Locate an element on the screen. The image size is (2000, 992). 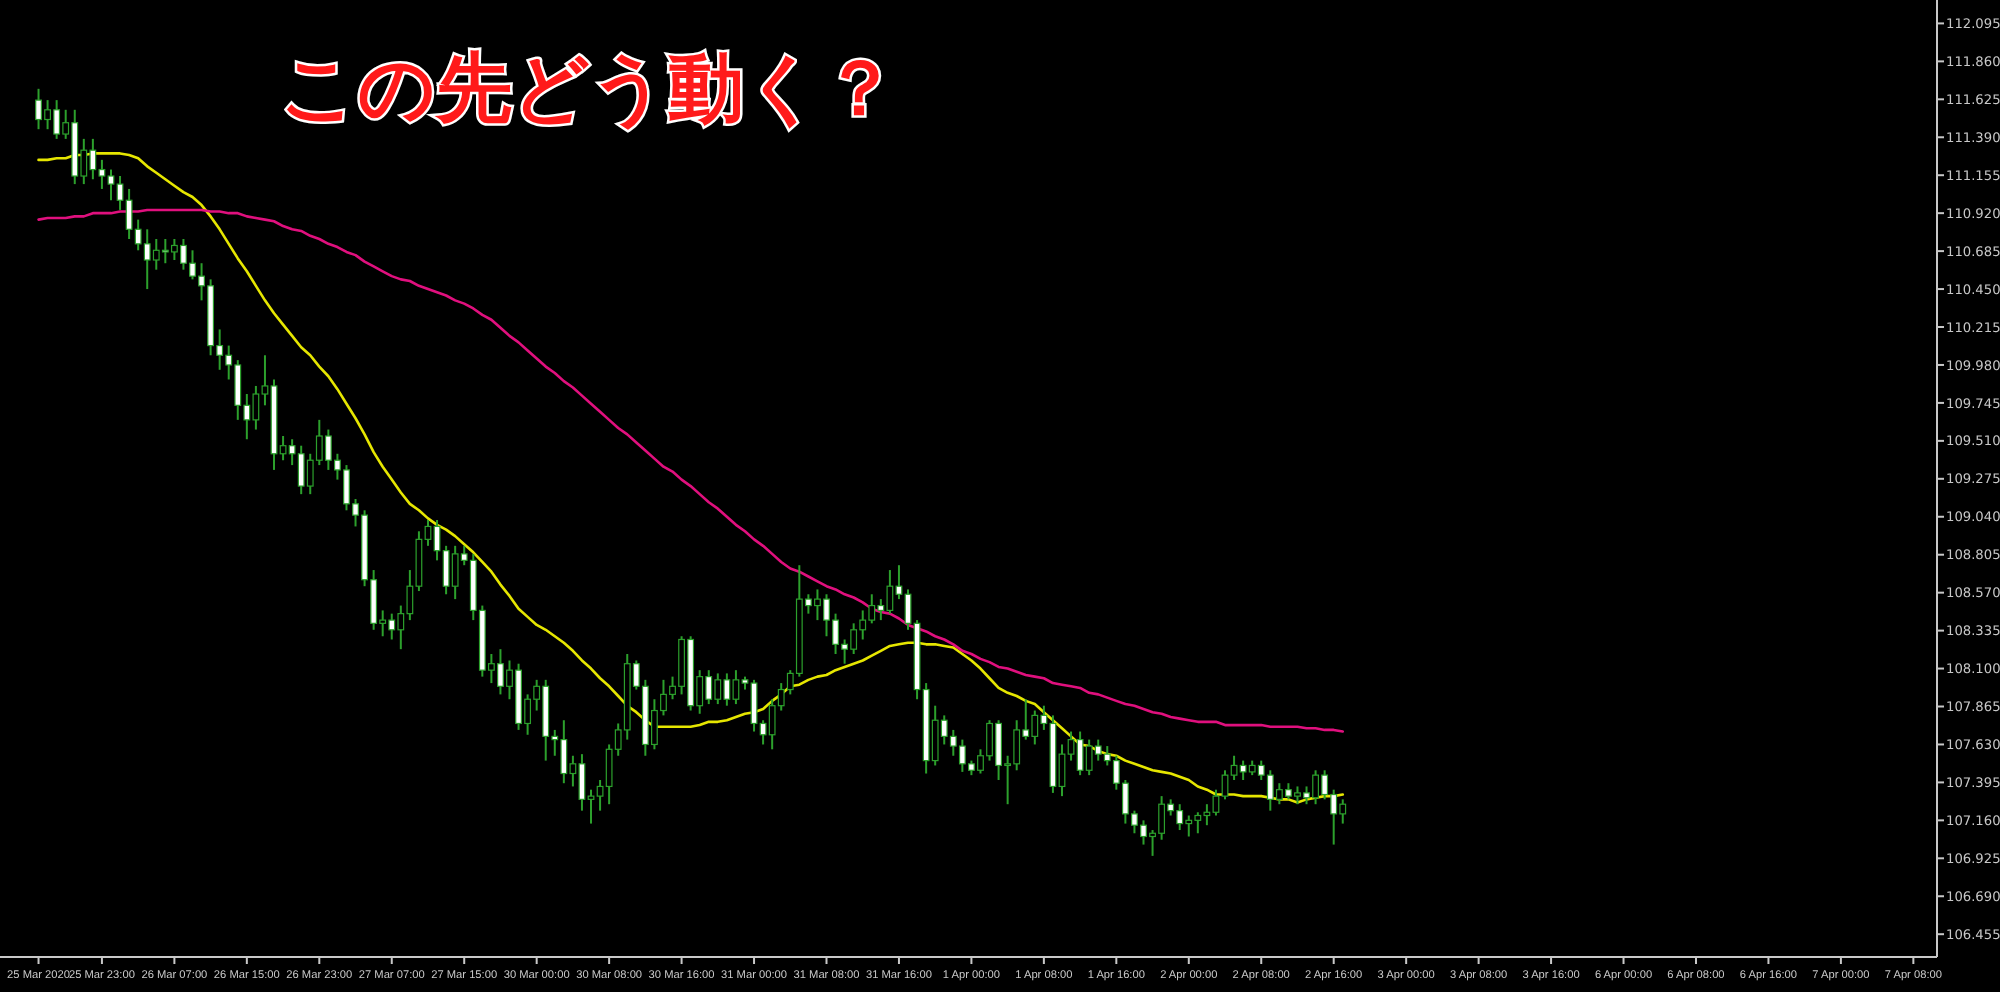
title: この先どう動く？ is located at coordinates (589, 88).